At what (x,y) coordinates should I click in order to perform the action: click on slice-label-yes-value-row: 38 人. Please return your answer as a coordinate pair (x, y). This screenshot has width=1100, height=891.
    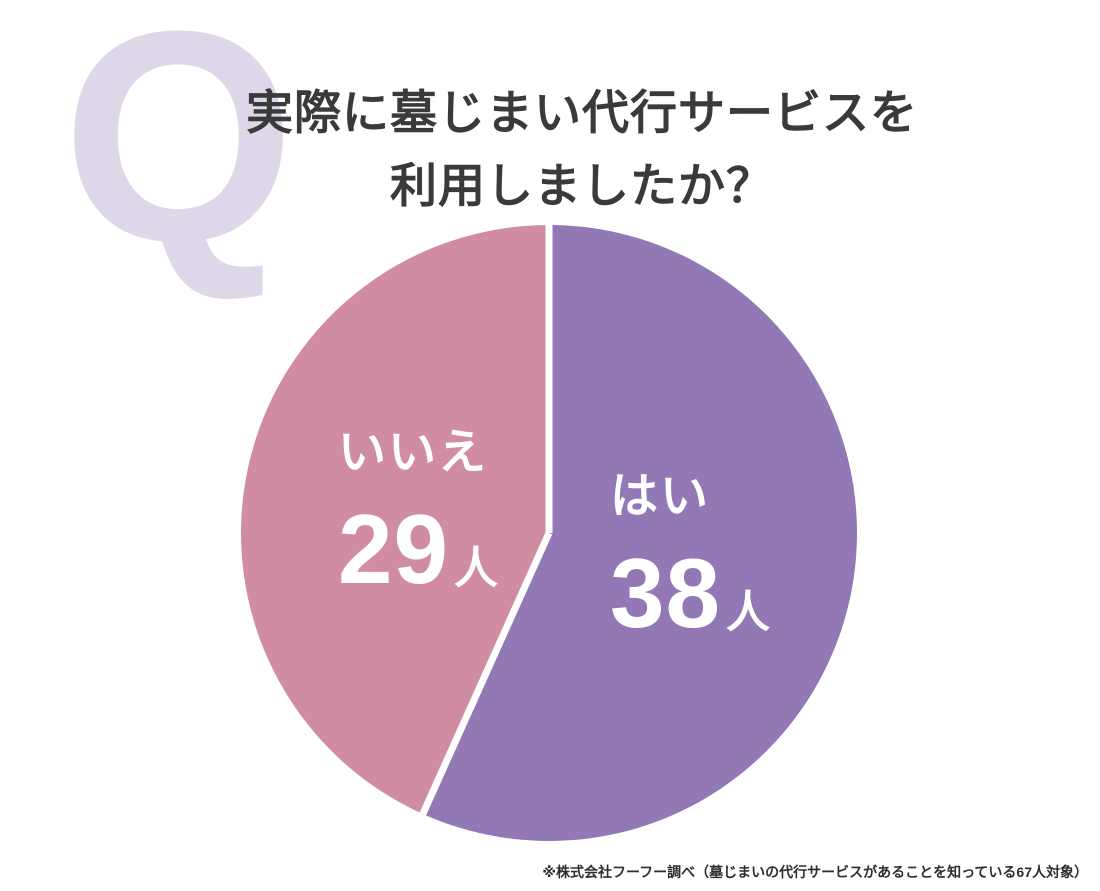
    Looking at the image, I should click on (690, 593).